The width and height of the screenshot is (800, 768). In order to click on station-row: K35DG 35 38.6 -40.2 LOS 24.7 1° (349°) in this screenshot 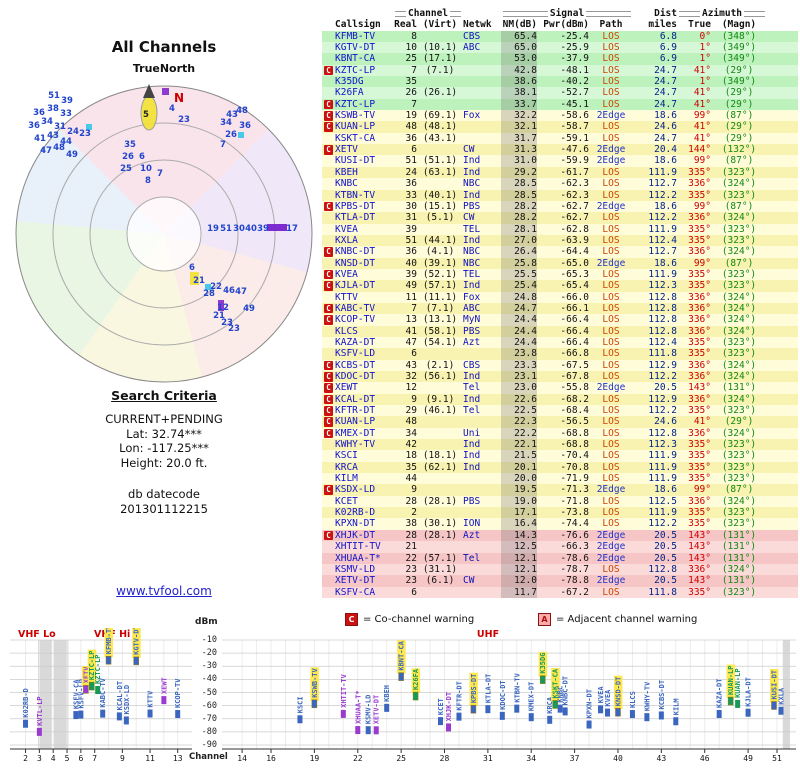, I will do `click(560, 82)`.